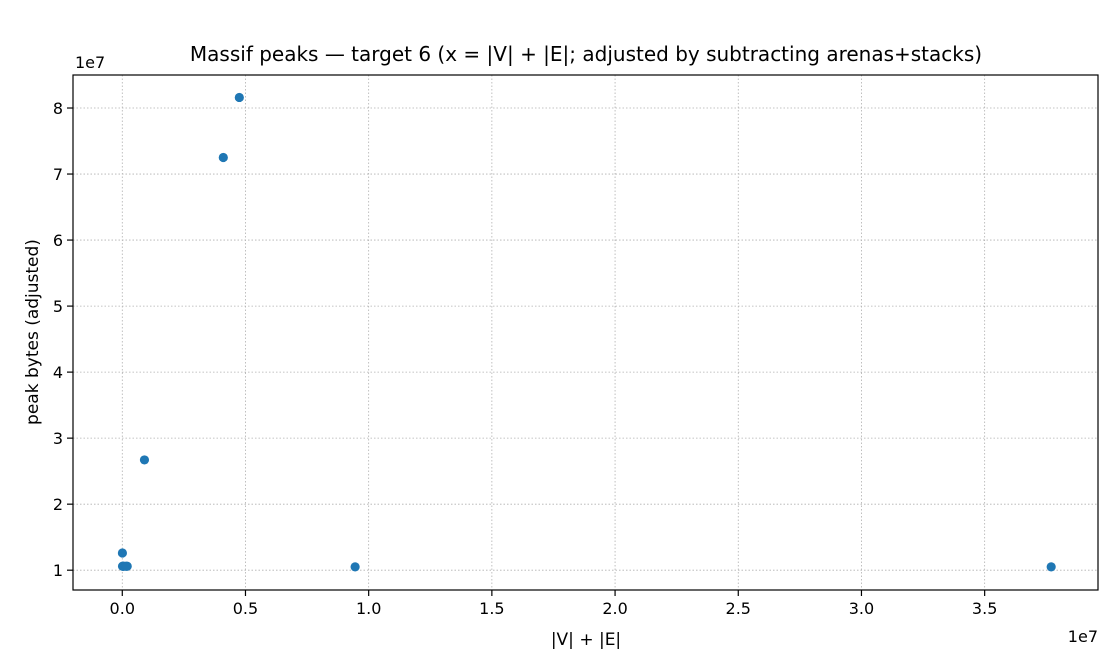  What do you see at coordinates (491, 608) in the screenshot?
I see `x-tick-label: 1.5` at bounding box center [491, 608].